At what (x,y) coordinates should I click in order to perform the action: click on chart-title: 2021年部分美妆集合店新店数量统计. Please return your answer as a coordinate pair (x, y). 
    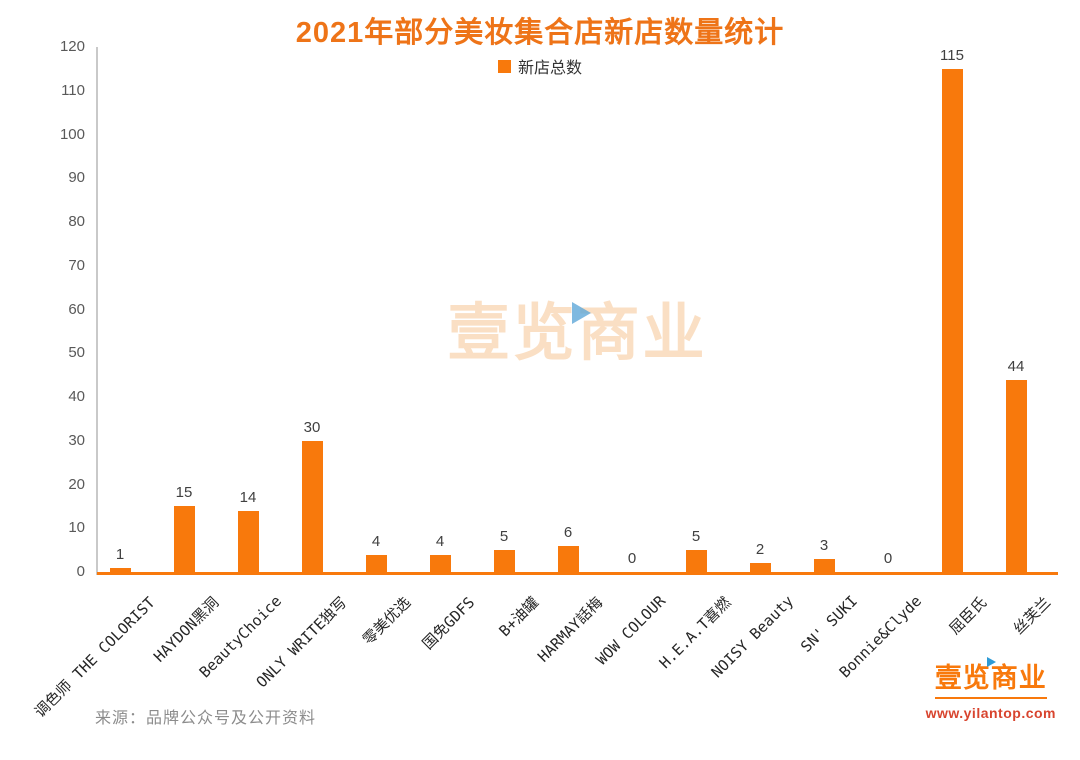
    Looking at the image, I should click on (540, 33).